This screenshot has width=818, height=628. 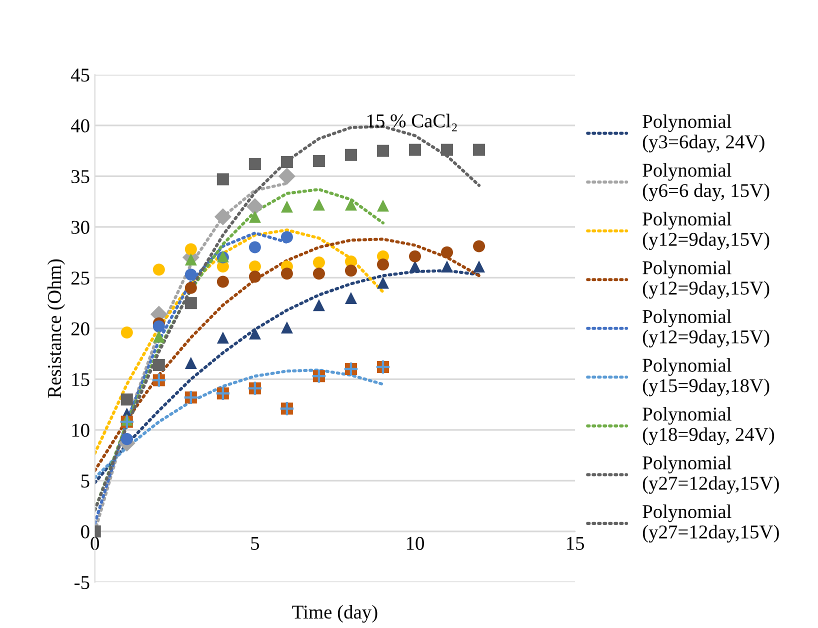 I want to click on text: 15 % CaCl₂, so click(x=412, y=123).